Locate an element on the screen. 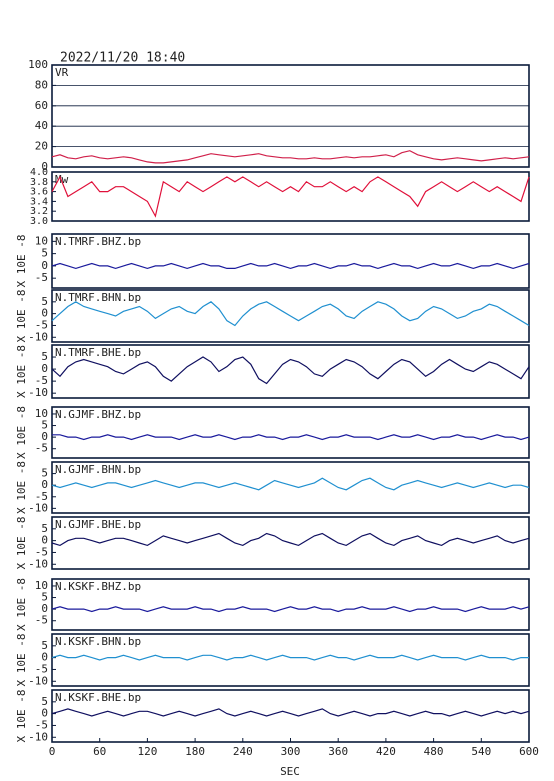 The width and height of the screenshot is (554, 781). x-tick-label: 480 is located at coordinates (434, 751).